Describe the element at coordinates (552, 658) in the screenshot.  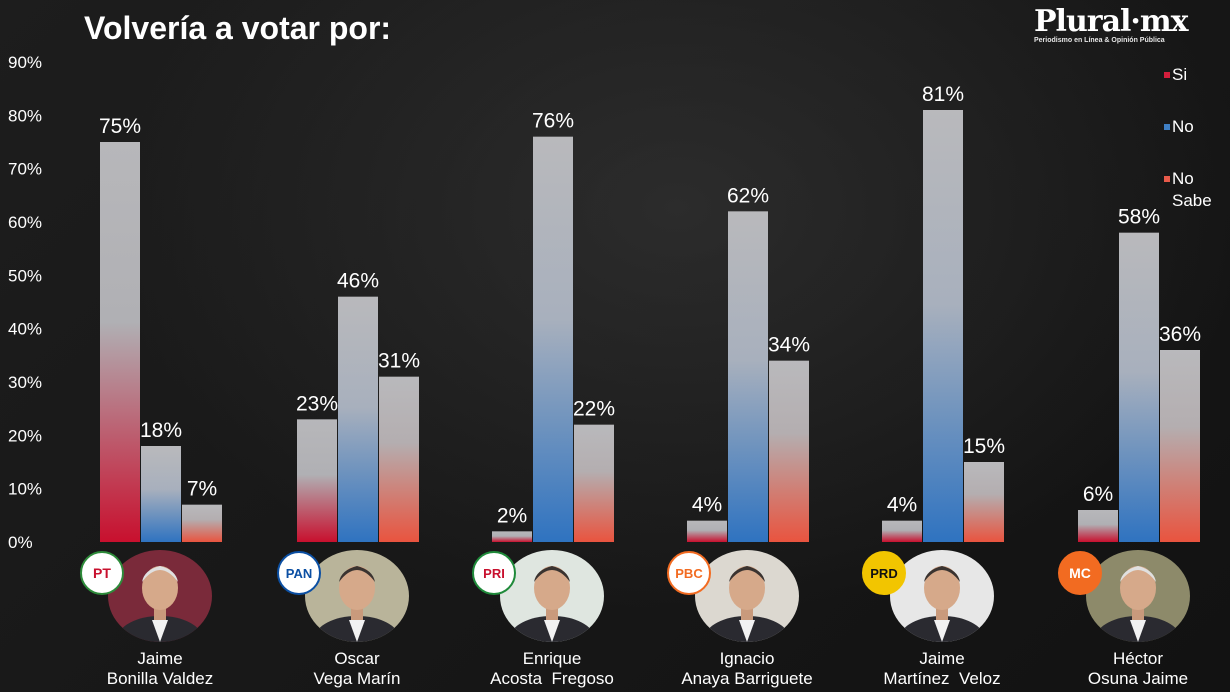
I see `candidate-first-name: Enrique` at that location.